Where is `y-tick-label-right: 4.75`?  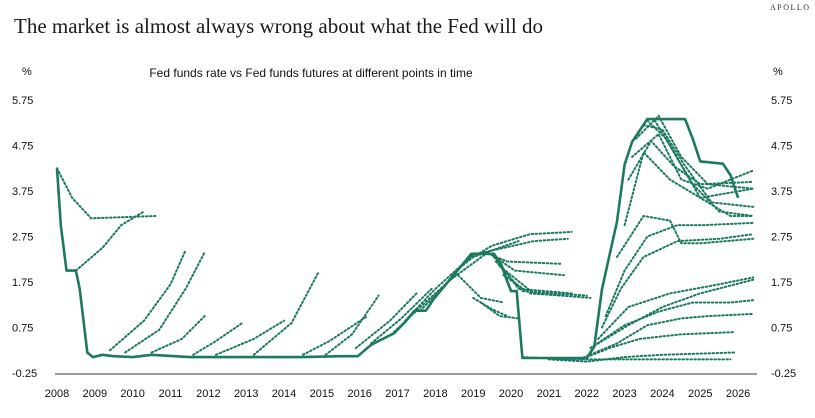
y-tick-label-right: 4.75 is located at coordinates (781, 147).